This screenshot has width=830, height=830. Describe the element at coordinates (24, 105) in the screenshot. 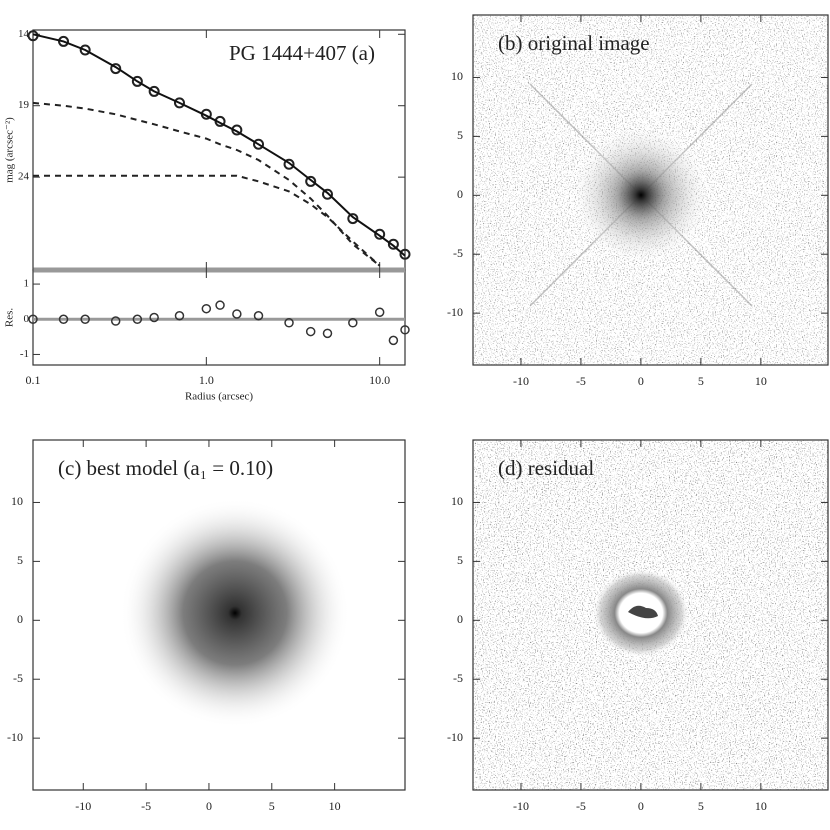

I see `y-tick-label: 19` at that location.